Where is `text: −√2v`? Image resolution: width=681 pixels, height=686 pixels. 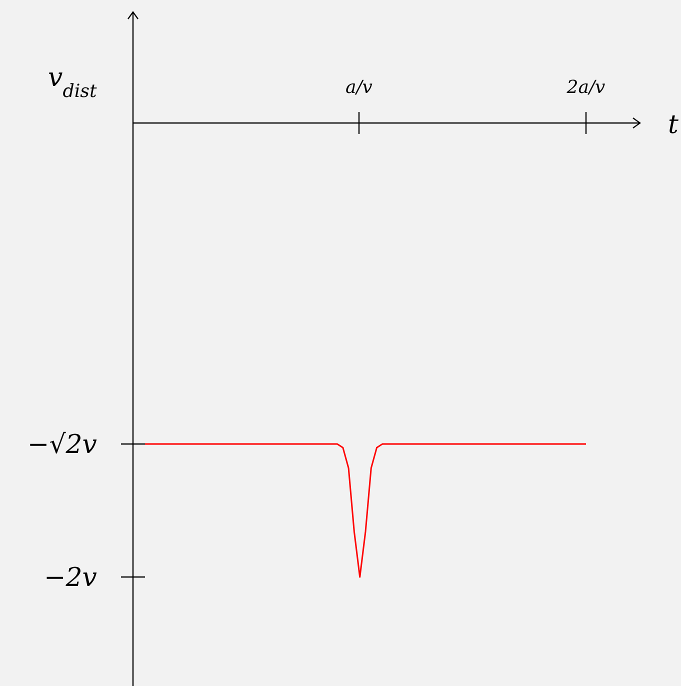
text: −√2v is located at coordinates (62, 445).